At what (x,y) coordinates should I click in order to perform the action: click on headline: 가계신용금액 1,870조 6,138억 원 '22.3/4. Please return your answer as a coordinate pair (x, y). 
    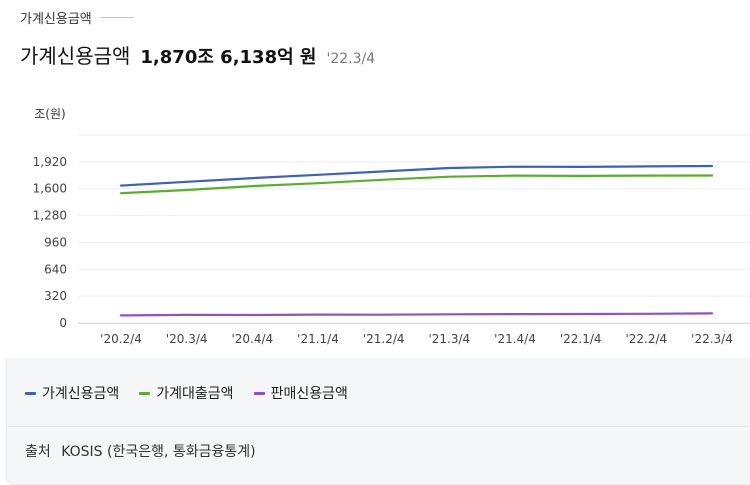
    Looking at the image, I should click on (197, 54).